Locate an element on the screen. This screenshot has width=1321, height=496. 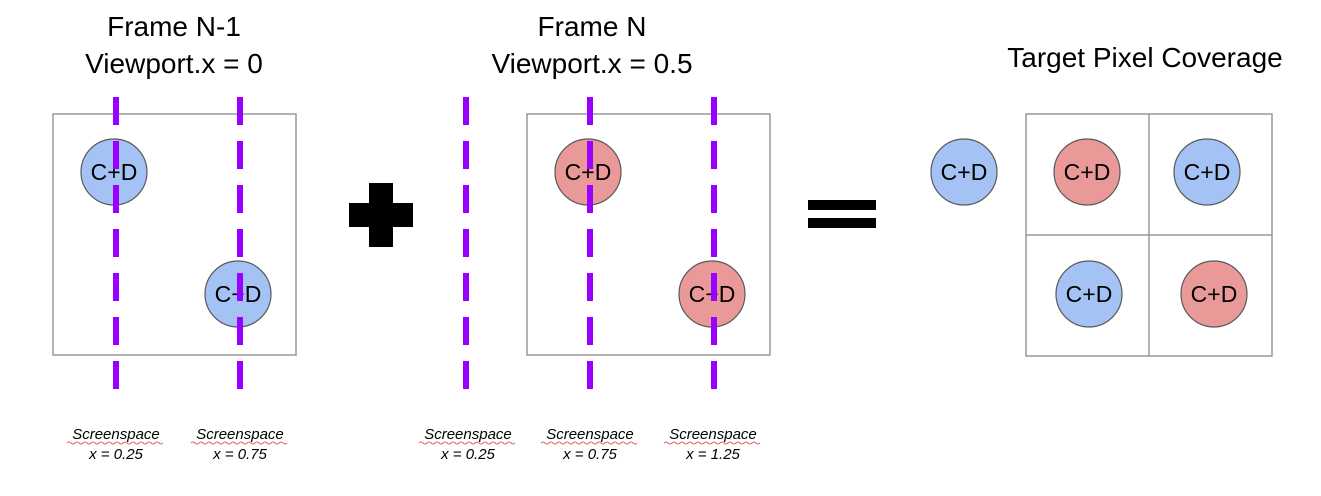
target-cell-top-left: C+D is located at coordinates (1087, 172).